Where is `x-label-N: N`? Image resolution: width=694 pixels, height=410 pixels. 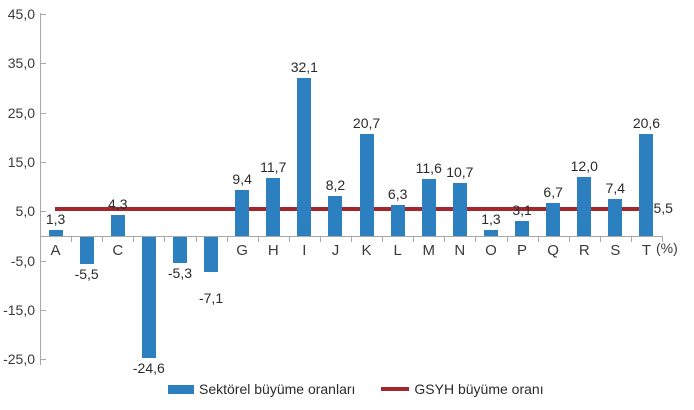 x-label-N: N is located at coordinates (460, 250).